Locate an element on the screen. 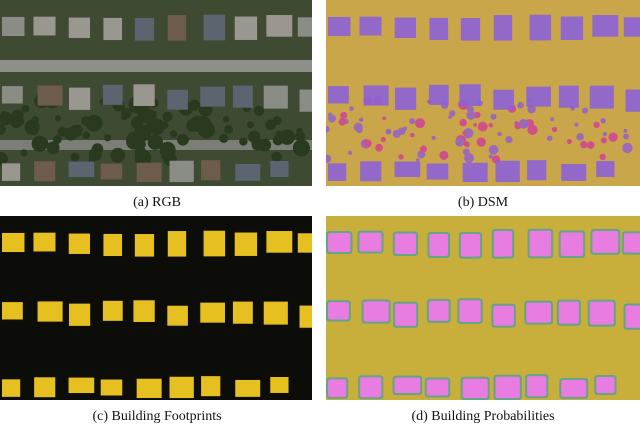 Image resolution: width=640 pixels, height=427 pixels. caption: (d) Building Probabilities is located at coordinates (483, 416).